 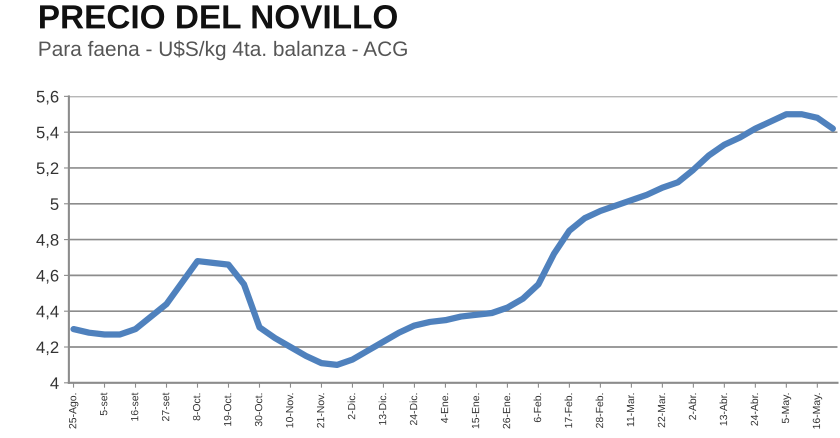 I want to click on x-tick-label: 19-Oct., so click(x=228, y=409).